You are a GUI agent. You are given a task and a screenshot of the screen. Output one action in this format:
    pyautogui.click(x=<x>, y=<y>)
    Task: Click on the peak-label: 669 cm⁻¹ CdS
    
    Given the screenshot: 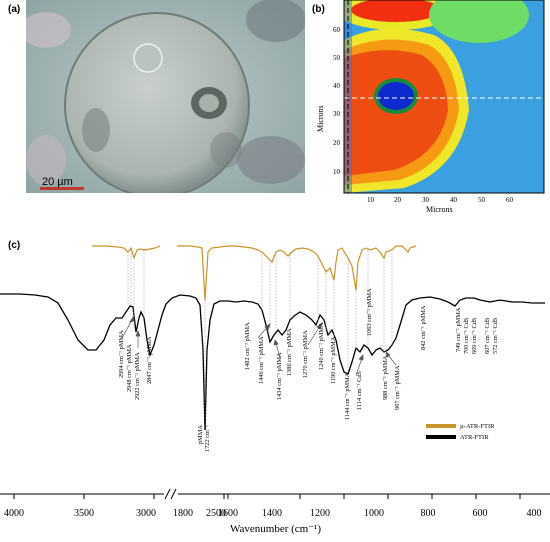 What is the action you would take?
    pyautogui.click(x=474, y=335)
    